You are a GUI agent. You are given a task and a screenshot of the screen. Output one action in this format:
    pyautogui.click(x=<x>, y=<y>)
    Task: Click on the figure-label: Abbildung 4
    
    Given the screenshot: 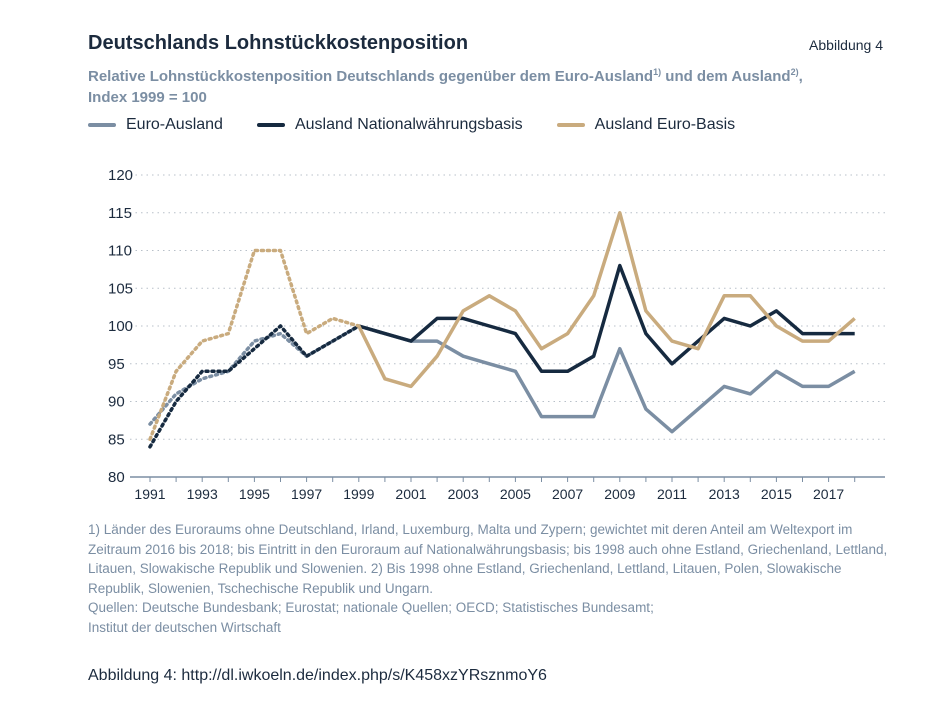 What is the action you would take?
    pyautogui.click(x=846, y=45)
    